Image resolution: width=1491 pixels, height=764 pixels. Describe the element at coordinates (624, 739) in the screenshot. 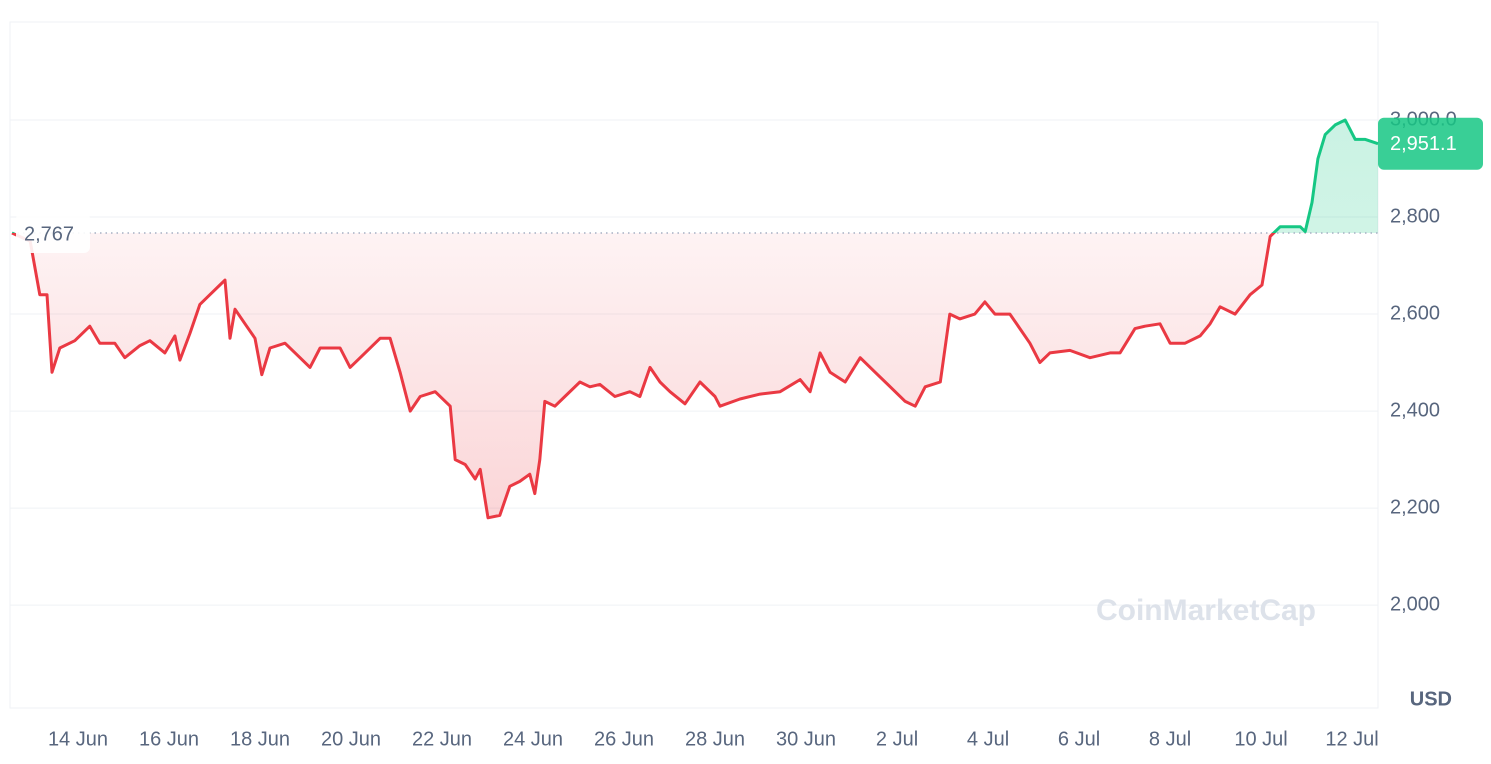

I see `x-tick-label: 26 Jun` at that location.